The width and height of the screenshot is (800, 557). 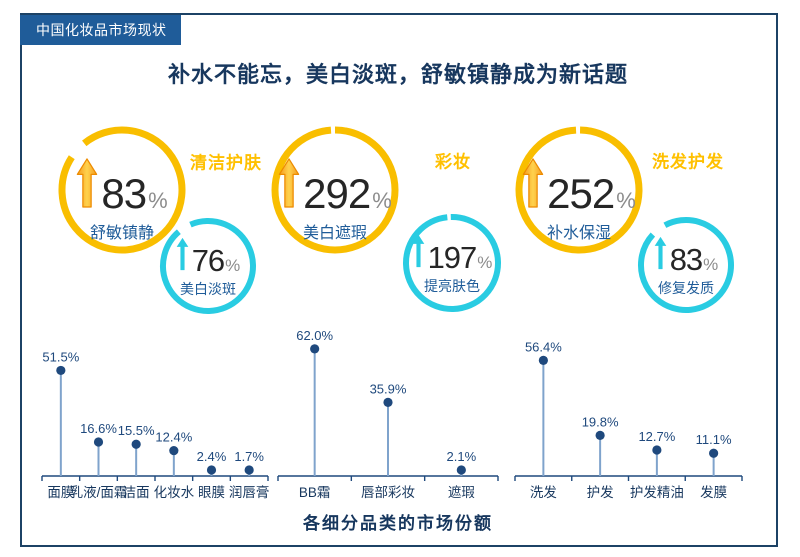 I want to click on ring-haircare-secondary, so click(x=686, y=265).